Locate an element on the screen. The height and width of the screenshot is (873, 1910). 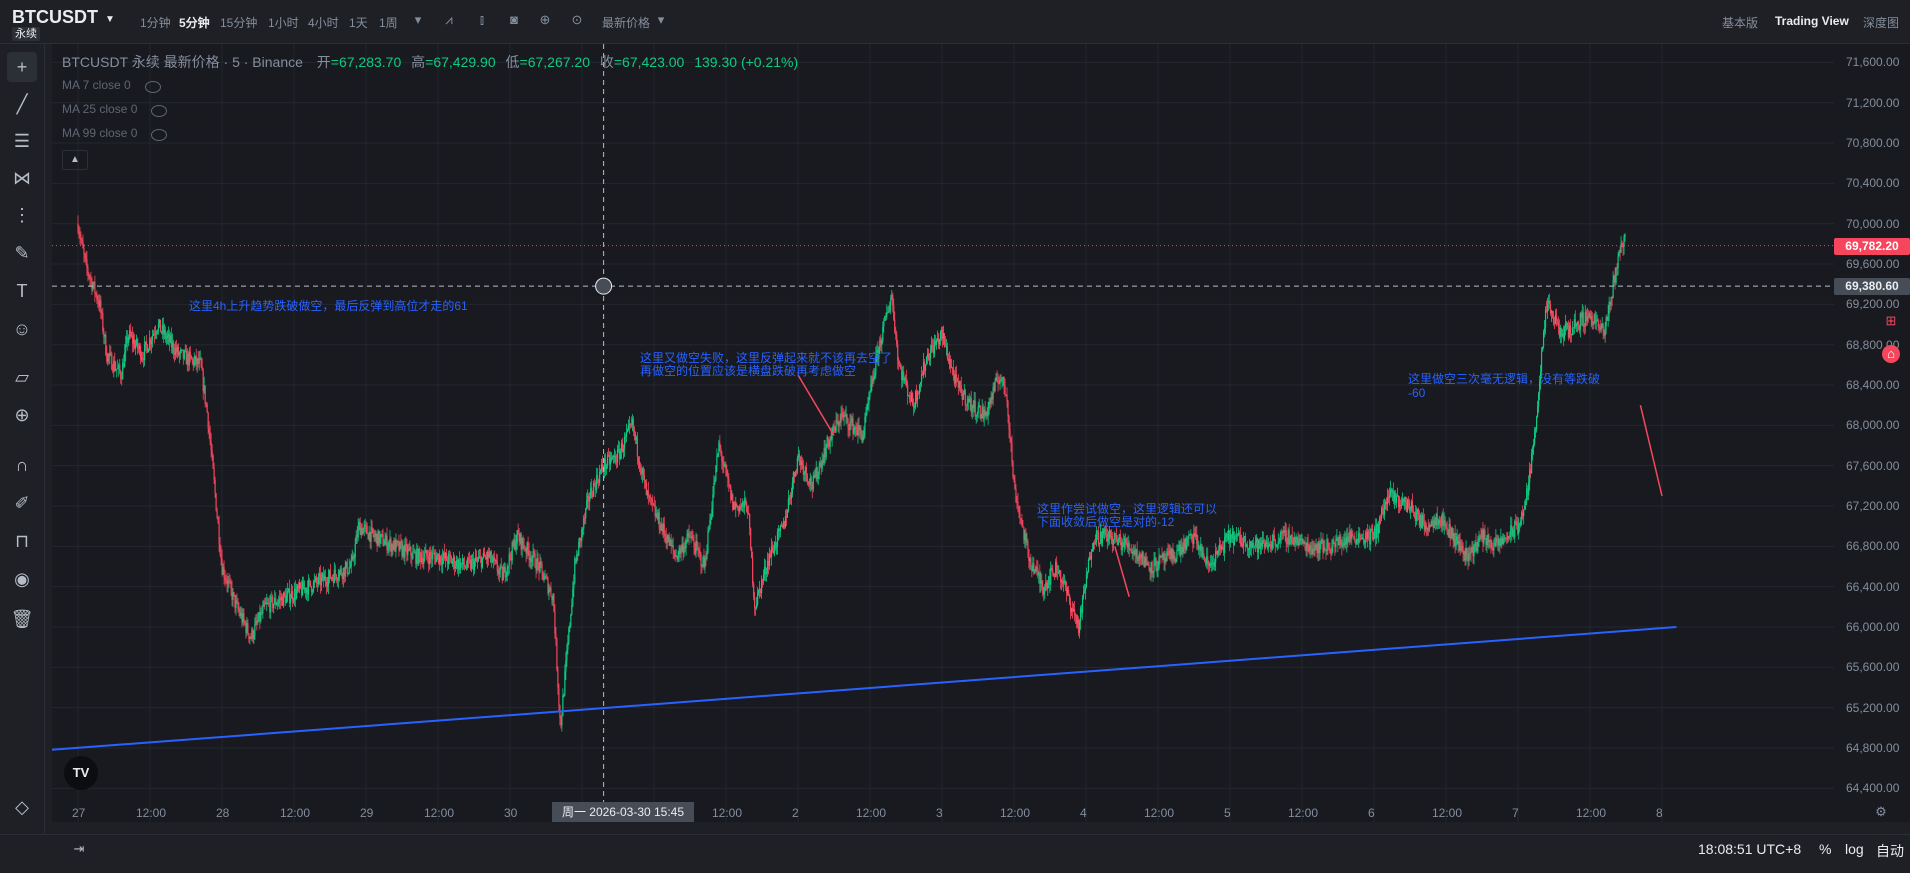
axis-settings-icon: ⚙ is located at coordinates (1881, 811).